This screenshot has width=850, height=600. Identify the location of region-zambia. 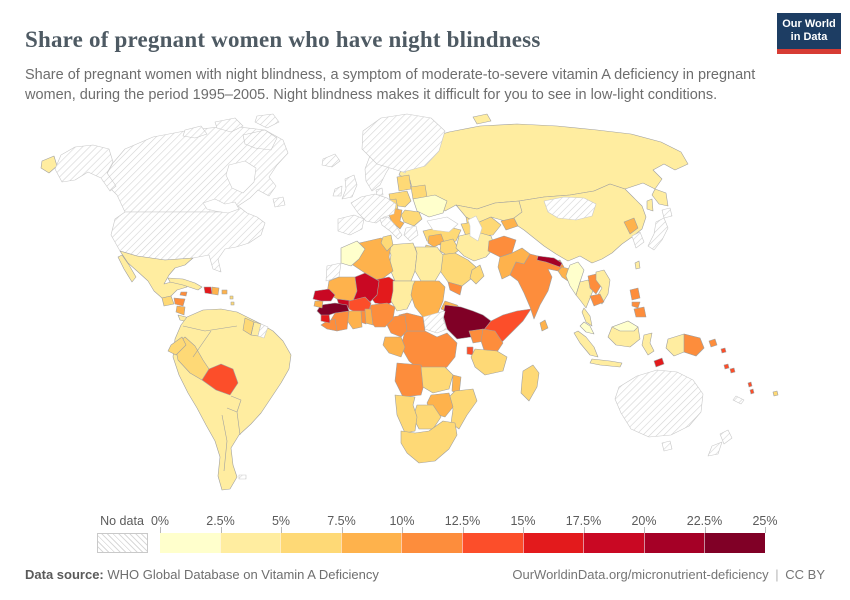
(437, 380).